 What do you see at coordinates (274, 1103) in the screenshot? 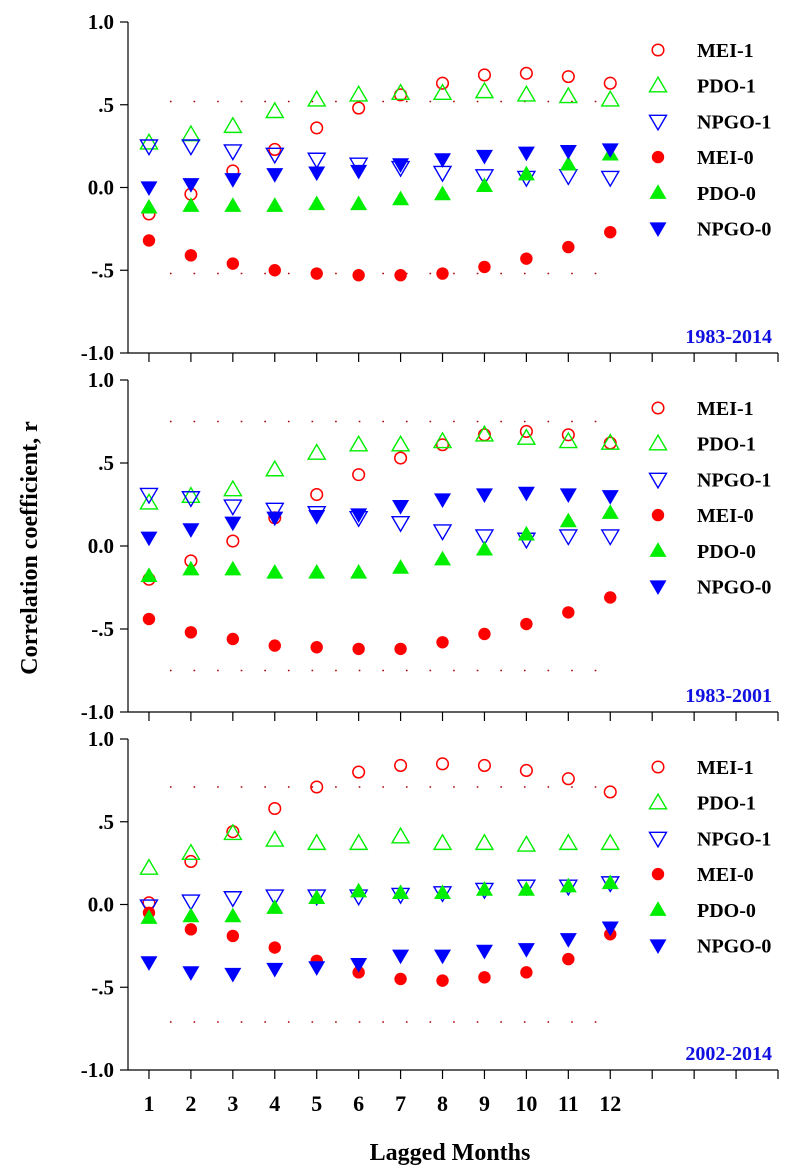
I see `x-tick-label: 4` at bounding box center [274, 1103].